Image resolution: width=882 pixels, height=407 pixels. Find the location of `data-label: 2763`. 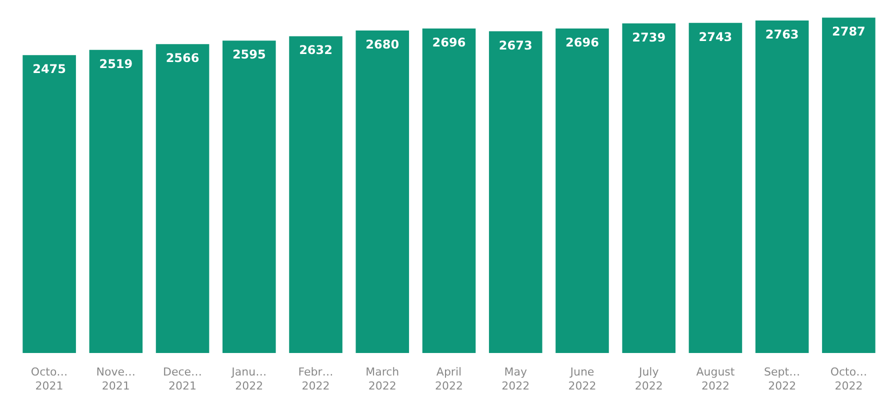

data-label: 2763 is located at coordinates (782, 34).